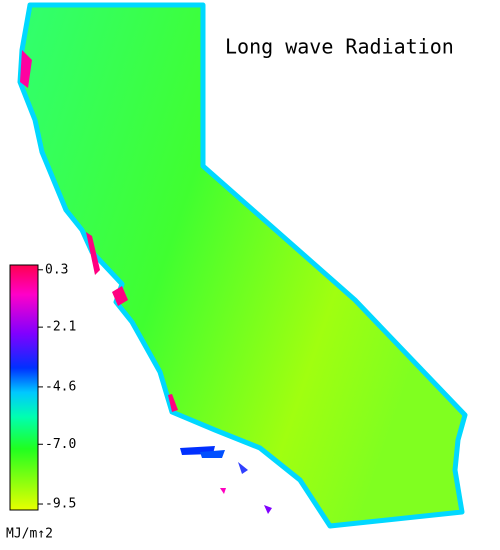 Image resolution: width=500 pixels, height=550 pixels. Describe the element at coordinates (24, 387) in the screenshot. I see `colorbar` at that location.